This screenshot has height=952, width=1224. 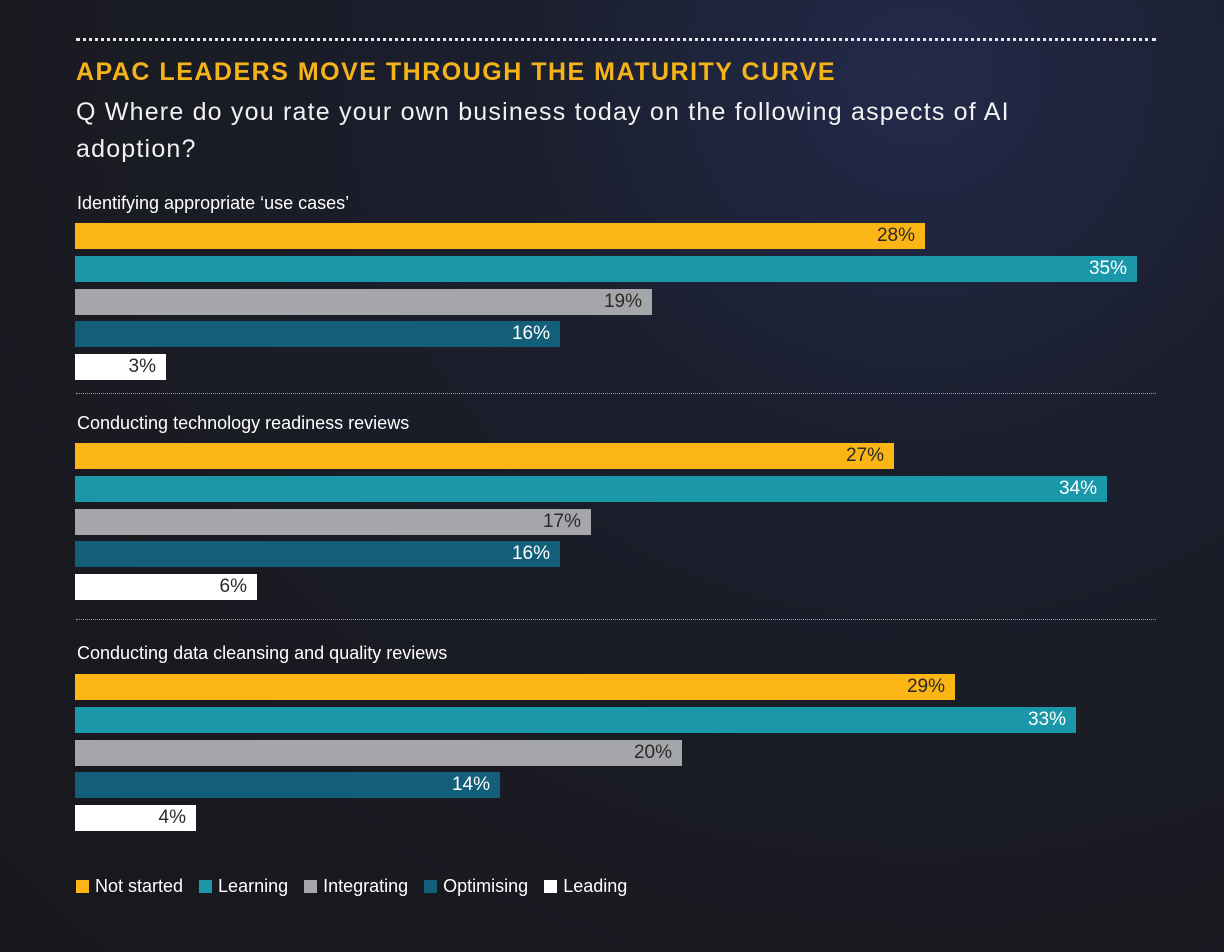 What do you see at coordinates (606, 269) in the screenshot?
I see `bar-learning-group-1: 35%` at bounding box center [606, 269].